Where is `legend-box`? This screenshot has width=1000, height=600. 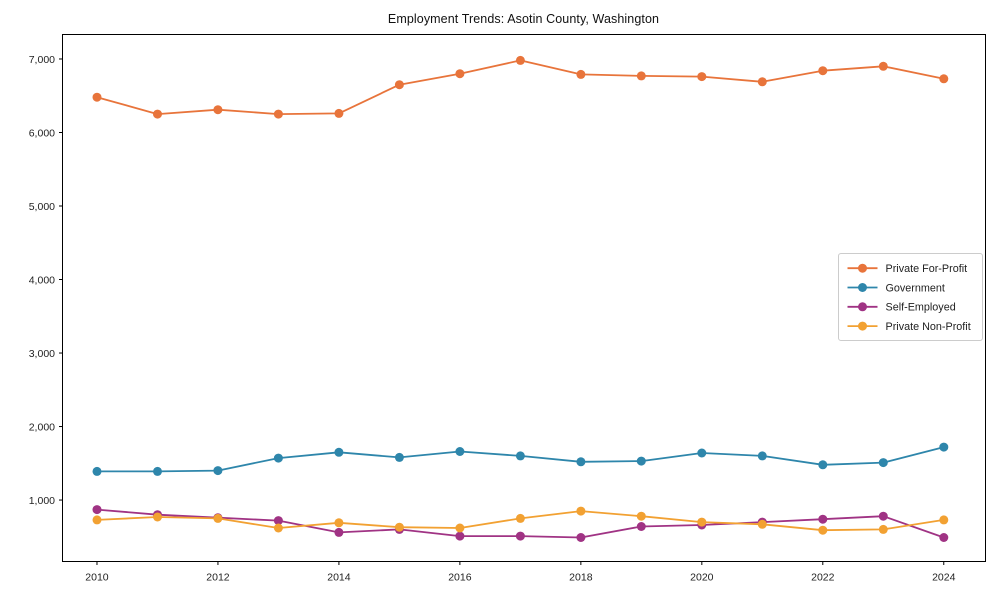 legend-box is located at coordinates (910, 297).